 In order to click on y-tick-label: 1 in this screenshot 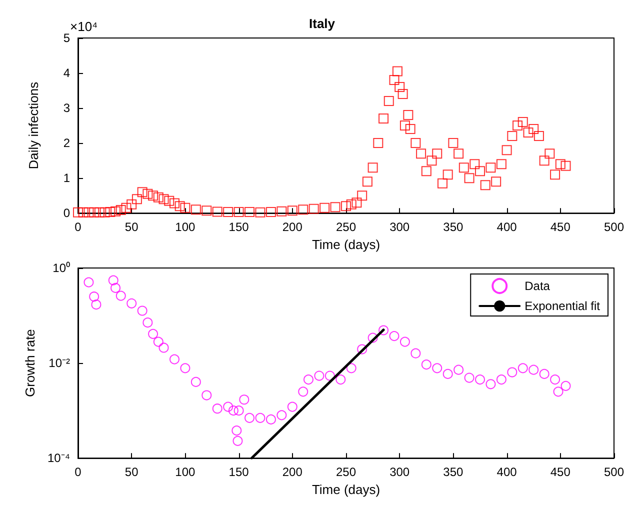, I will do `click(66, 178)`.